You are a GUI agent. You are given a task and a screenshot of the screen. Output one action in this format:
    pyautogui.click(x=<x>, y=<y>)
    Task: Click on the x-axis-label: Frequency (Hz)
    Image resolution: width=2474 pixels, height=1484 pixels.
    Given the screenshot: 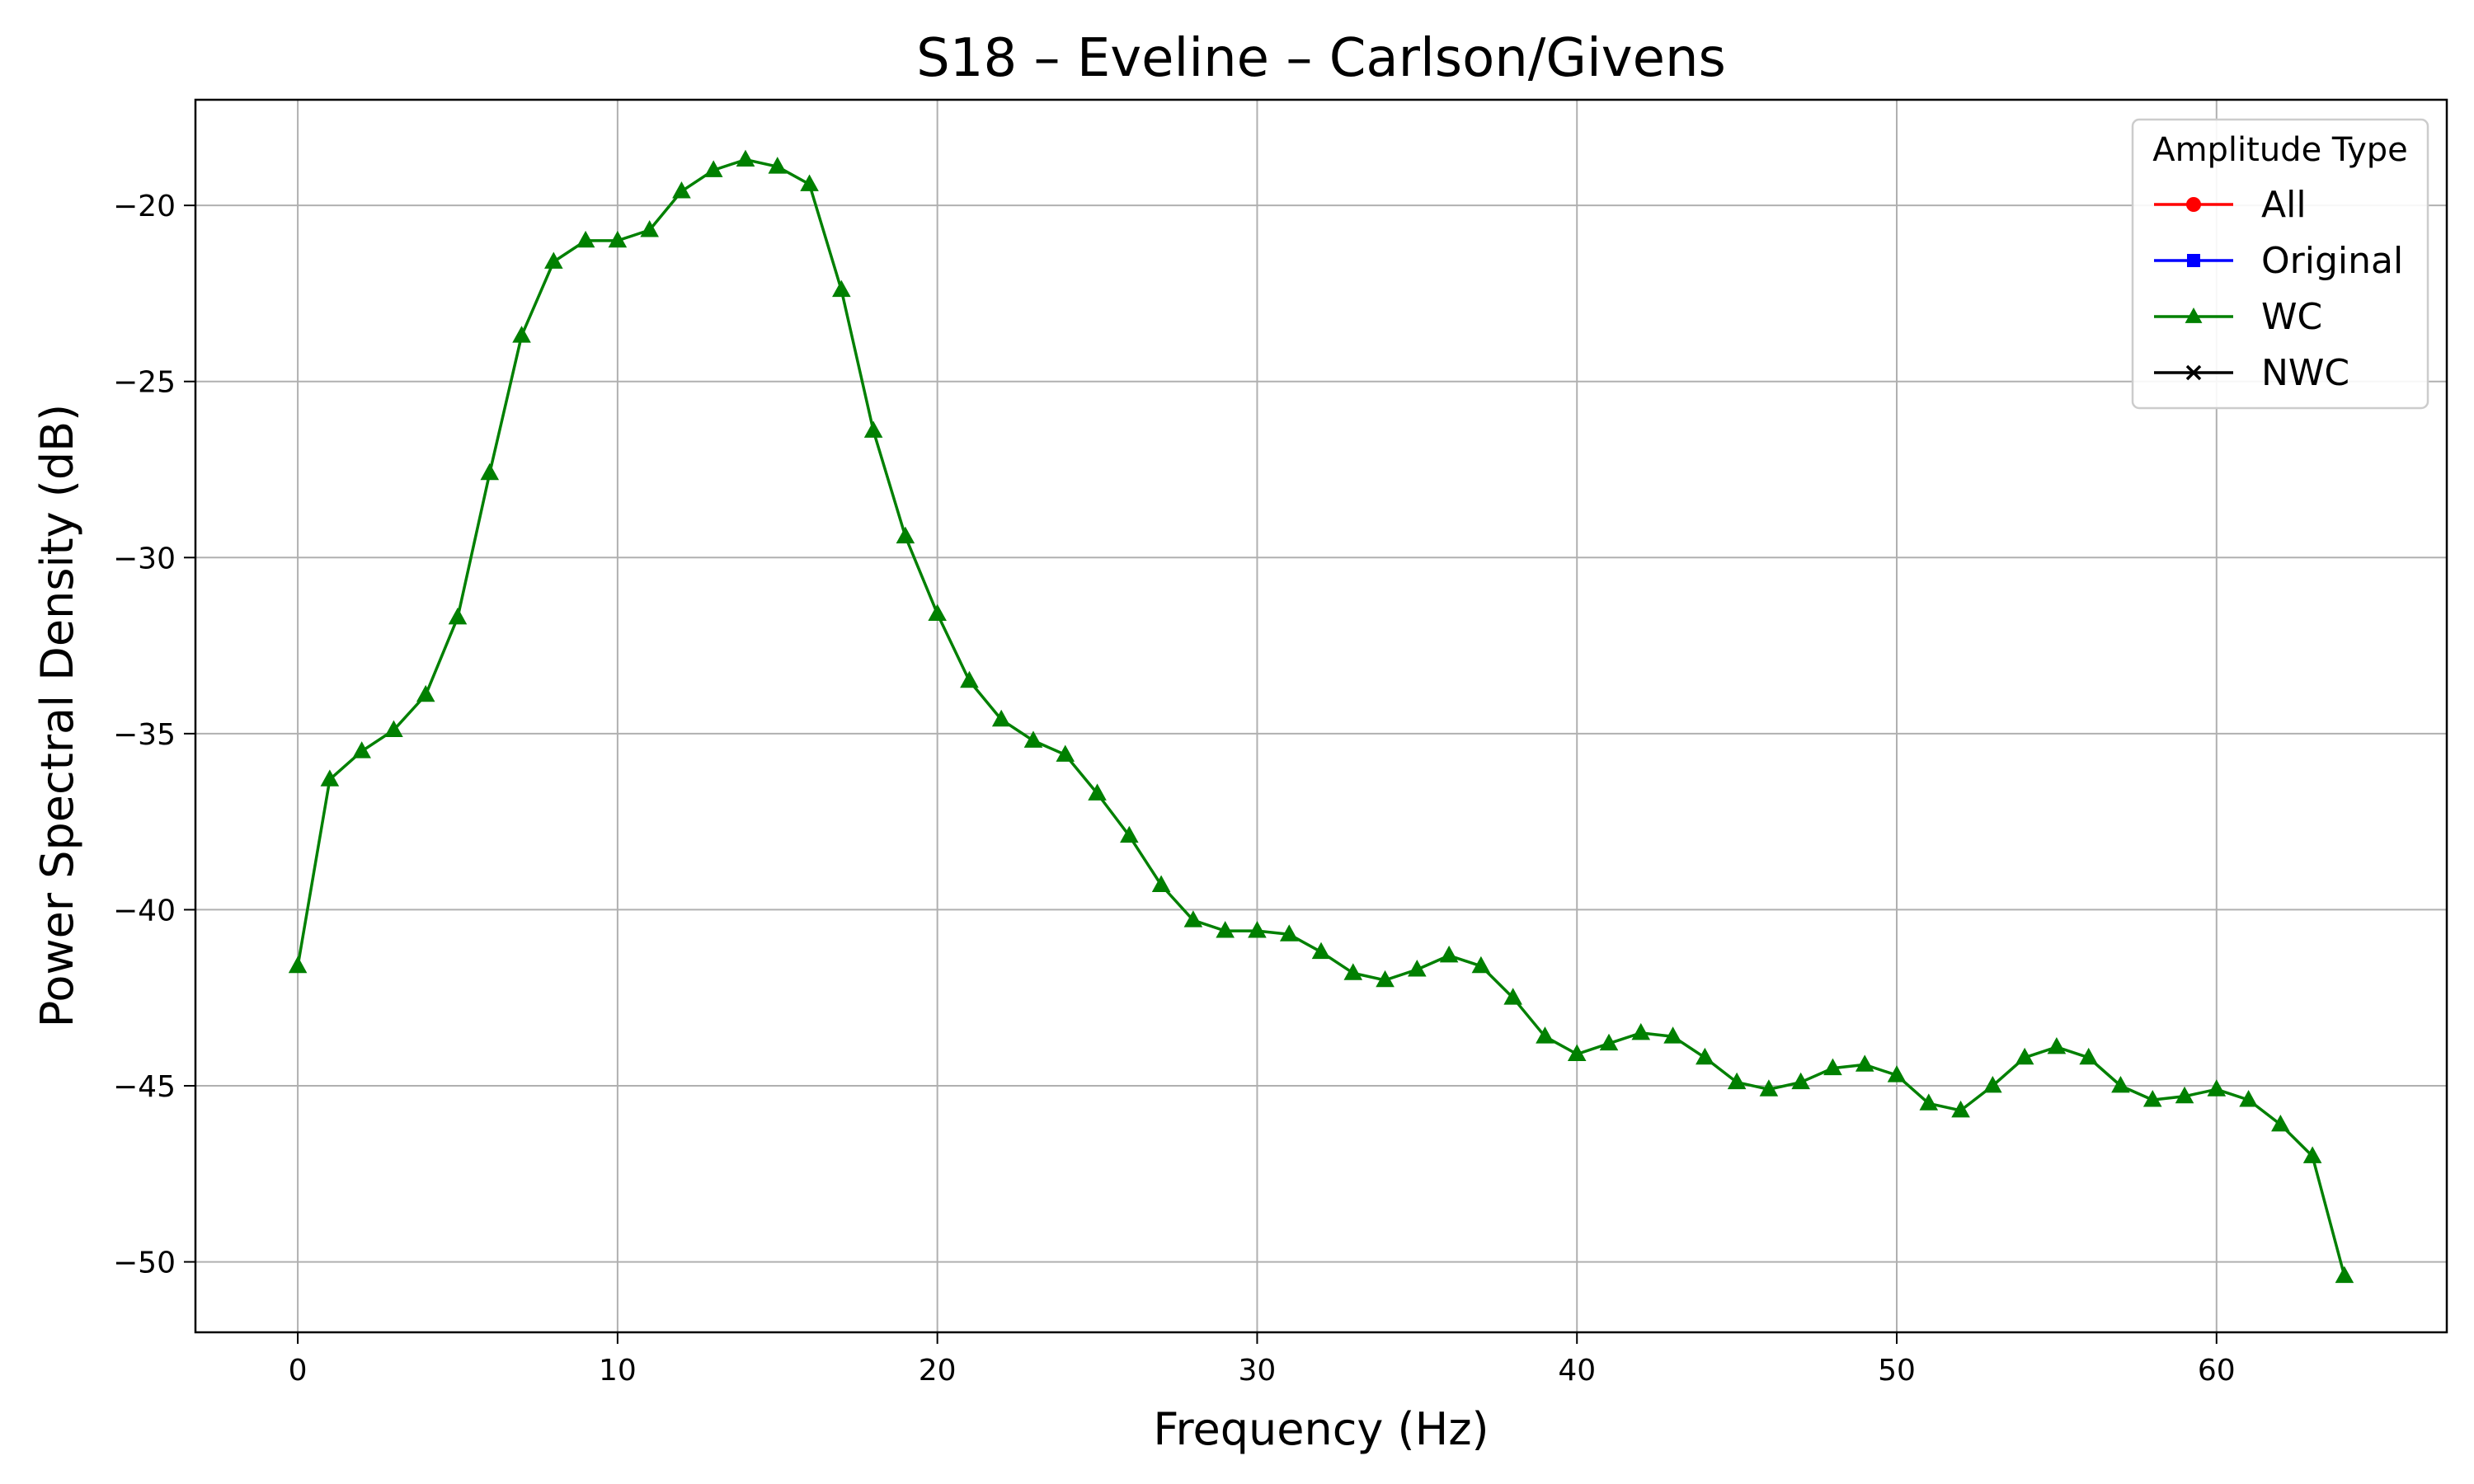 What is the action you would take?
    pyautogui.click(x=1321, y=1429)
    